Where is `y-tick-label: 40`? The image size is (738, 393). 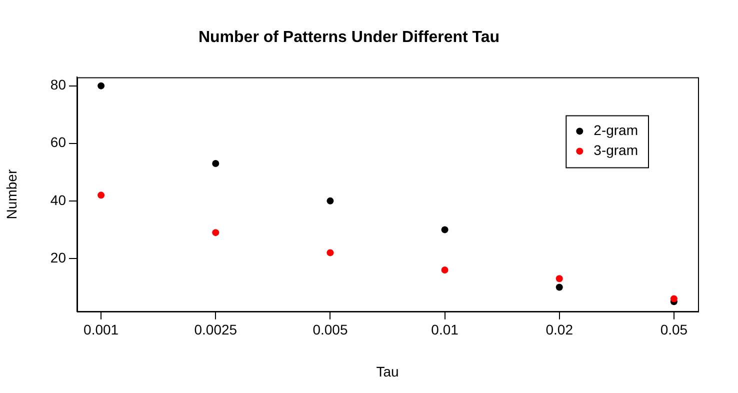 y-tick-label: 40 is located at coordinates (58, 200).